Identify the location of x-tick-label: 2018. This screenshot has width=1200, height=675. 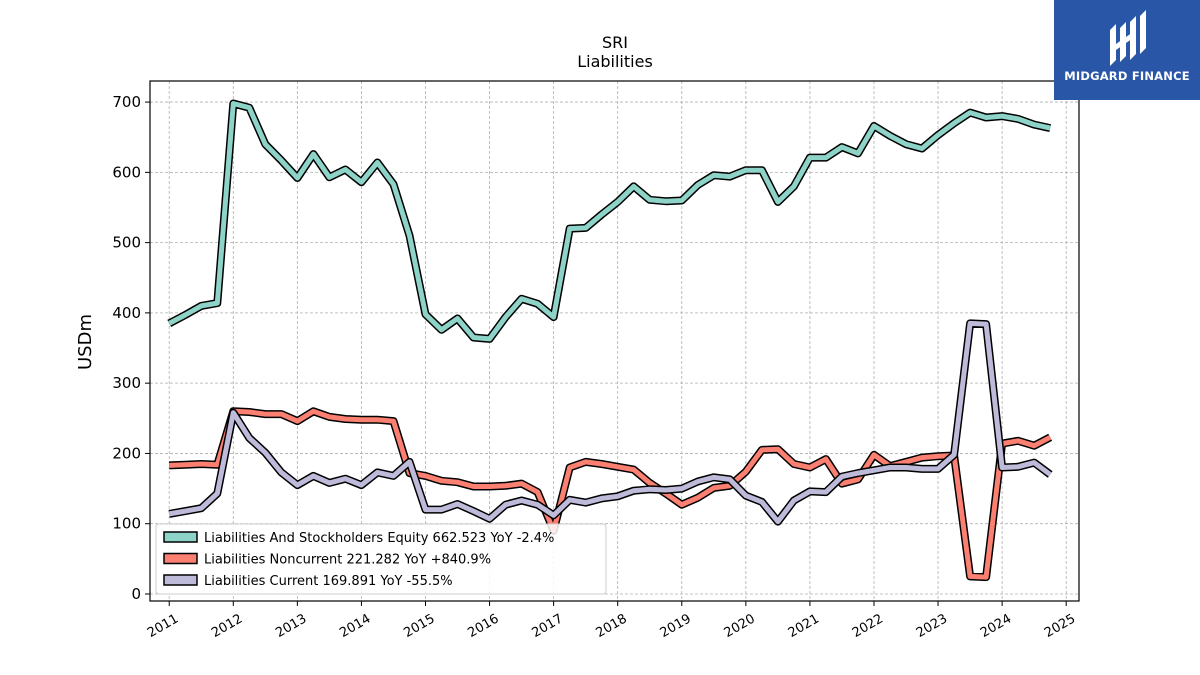
(612, 626).